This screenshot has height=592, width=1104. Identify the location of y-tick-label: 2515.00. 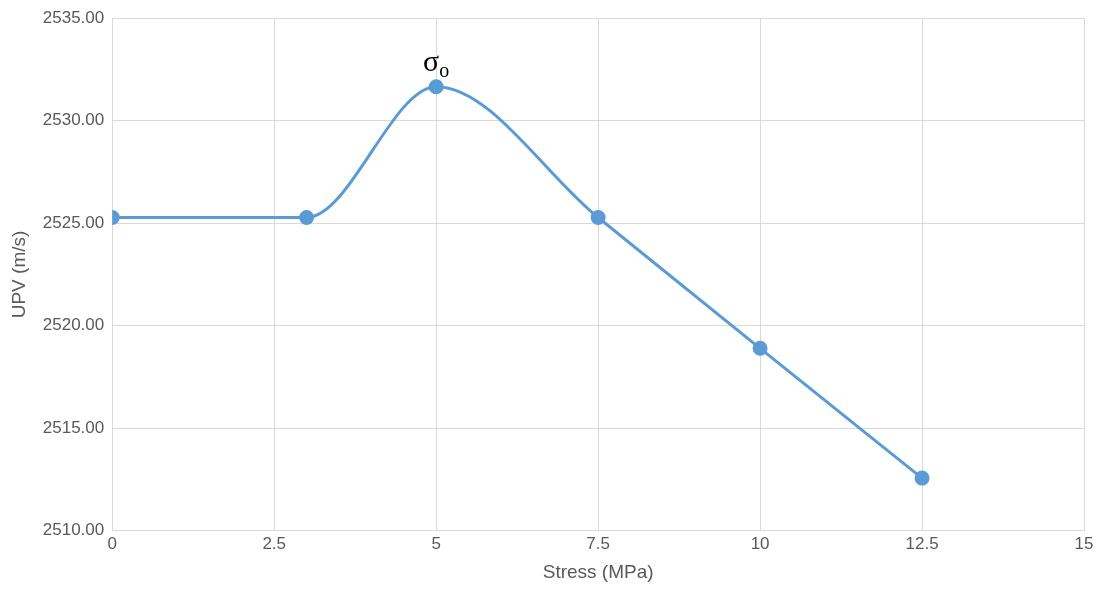
(73, 427).